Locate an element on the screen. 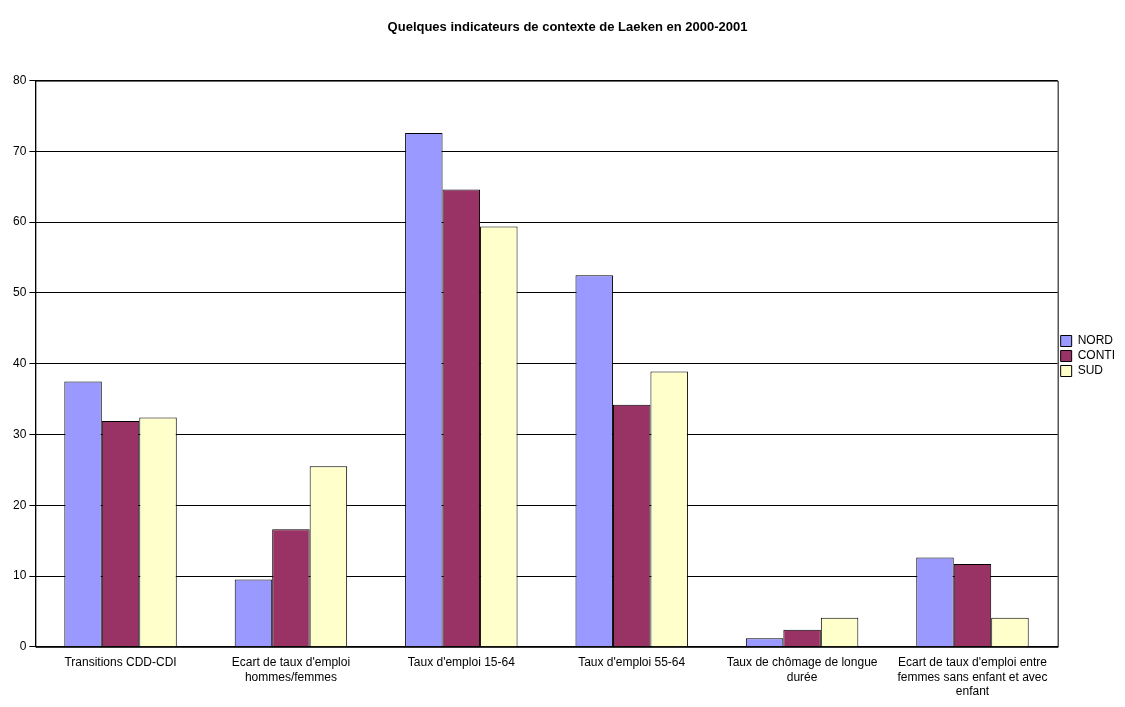 The height and width of the screenshot is (707, 1125). x-tick-label: Ecart de taux d'emploi entre femmes sans enfant et avec enfant is located at coordinates (972, 677).